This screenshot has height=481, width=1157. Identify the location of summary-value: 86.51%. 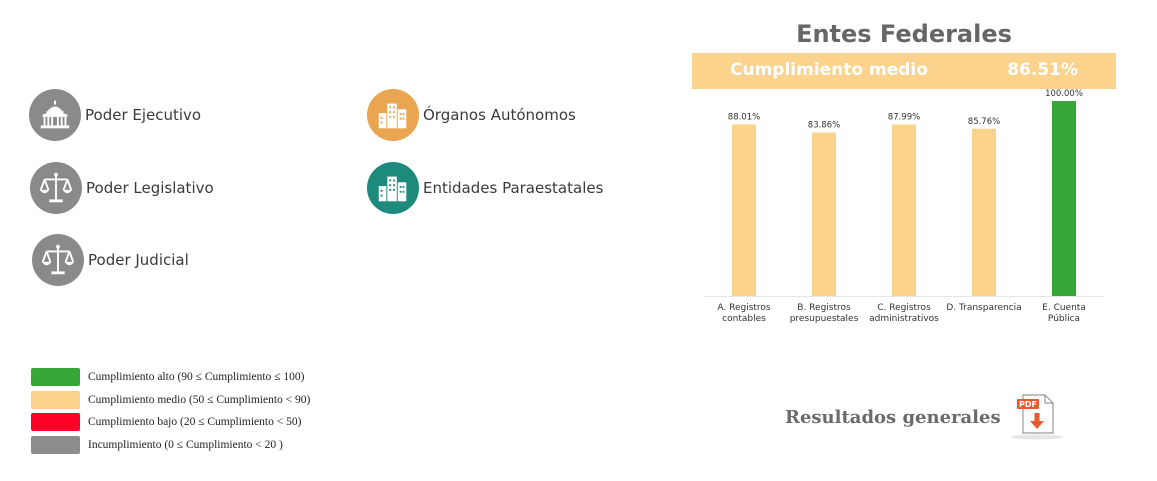
(1042, 70).